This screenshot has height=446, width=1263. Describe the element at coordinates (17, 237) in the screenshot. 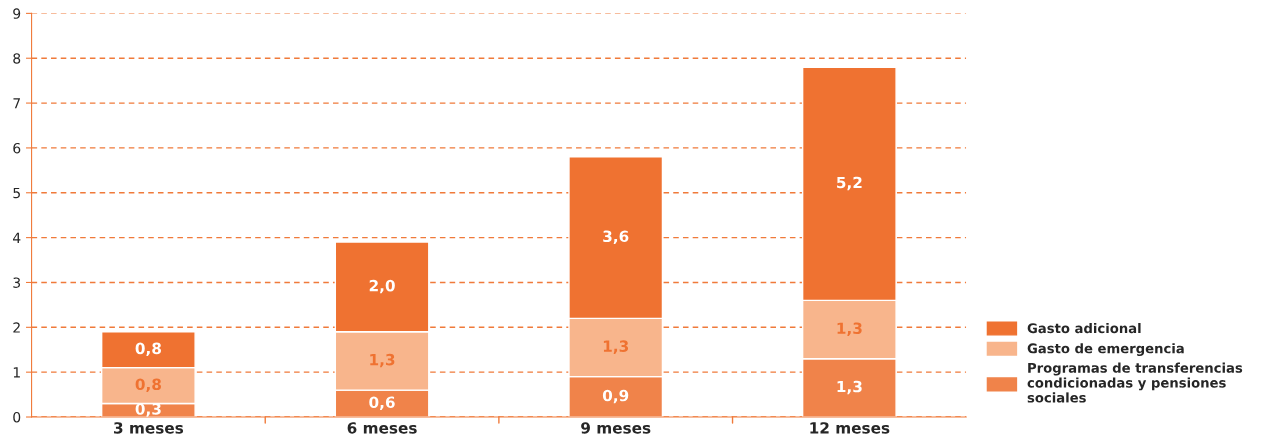

I see `y-tick-label: 4` at that location.